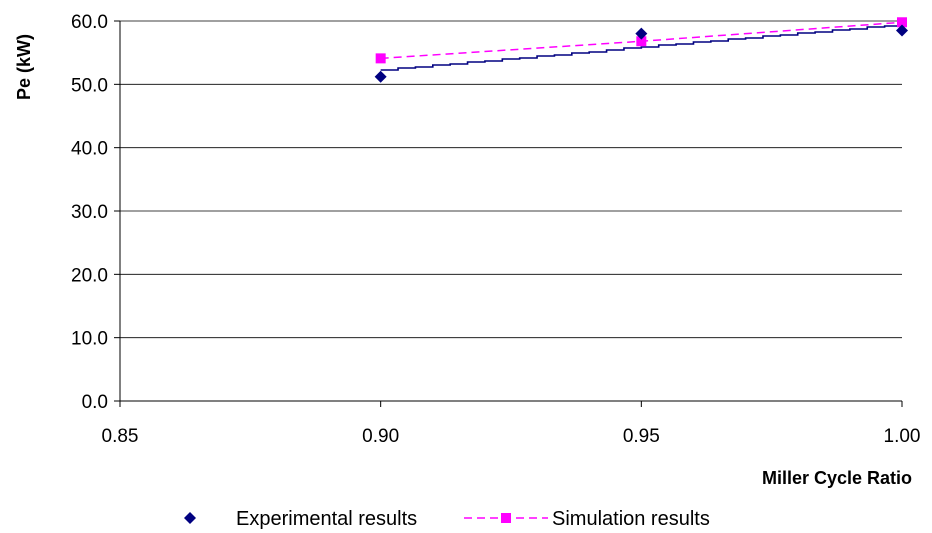  What do you see at coordinates (89, 22) in the screenshot?
I see `y-tick-label: 60.0` at bounding box center [89, 22].